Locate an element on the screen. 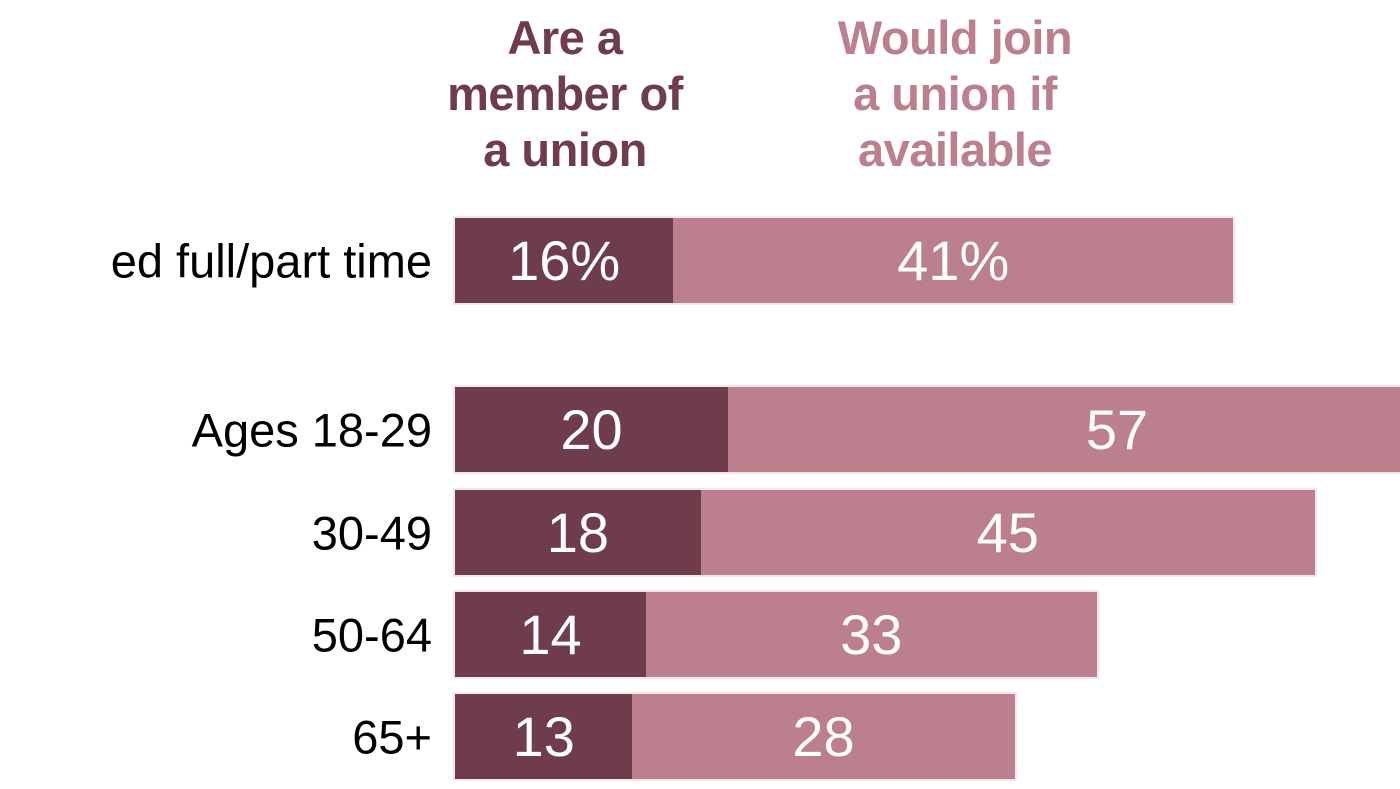  bar-value-label: 28 is located at coordinates (823, 736).